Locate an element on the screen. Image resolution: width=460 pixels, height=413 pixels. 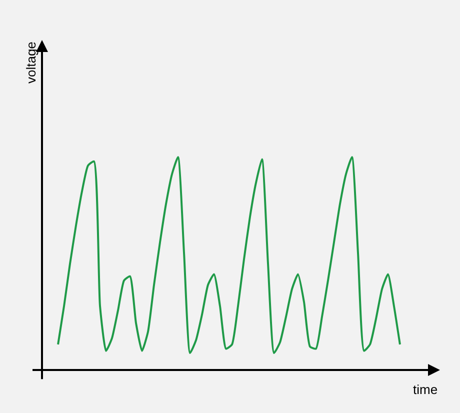
text: voltage is located at coordinates (31, 63).